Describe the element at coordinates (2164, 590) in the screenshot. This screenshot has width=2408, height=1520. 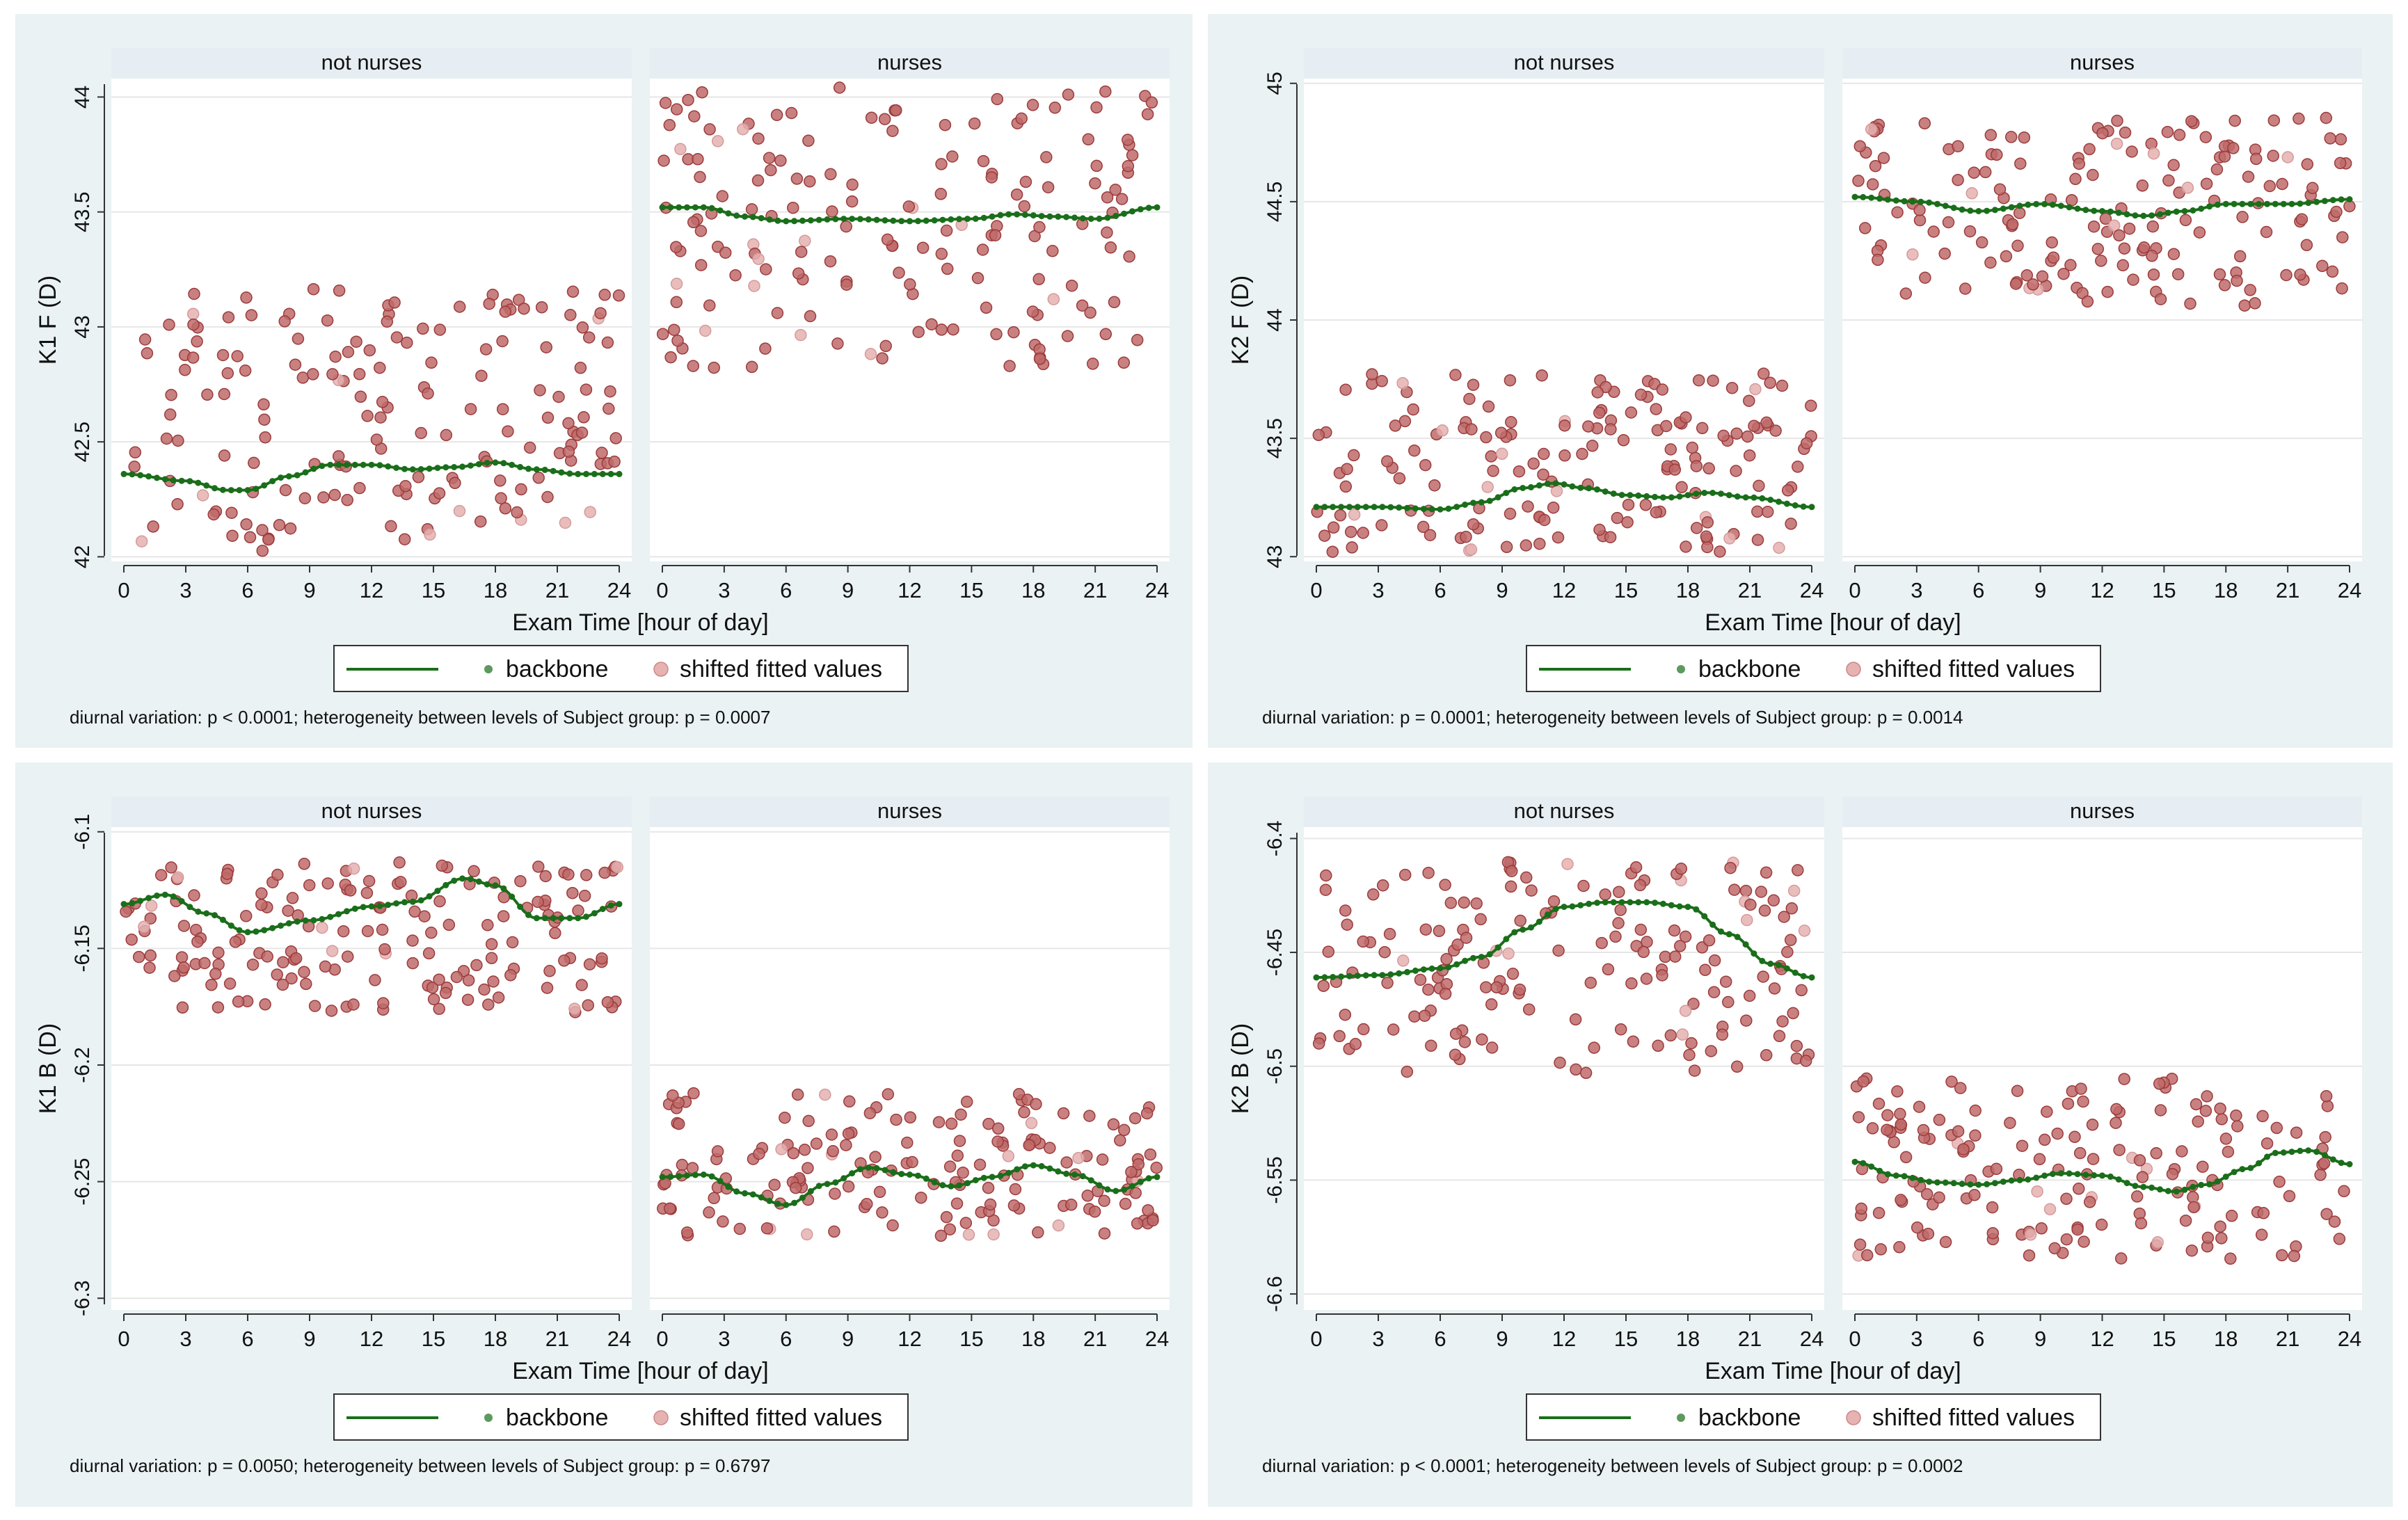
I see `x-tick-label: 15` at that location.